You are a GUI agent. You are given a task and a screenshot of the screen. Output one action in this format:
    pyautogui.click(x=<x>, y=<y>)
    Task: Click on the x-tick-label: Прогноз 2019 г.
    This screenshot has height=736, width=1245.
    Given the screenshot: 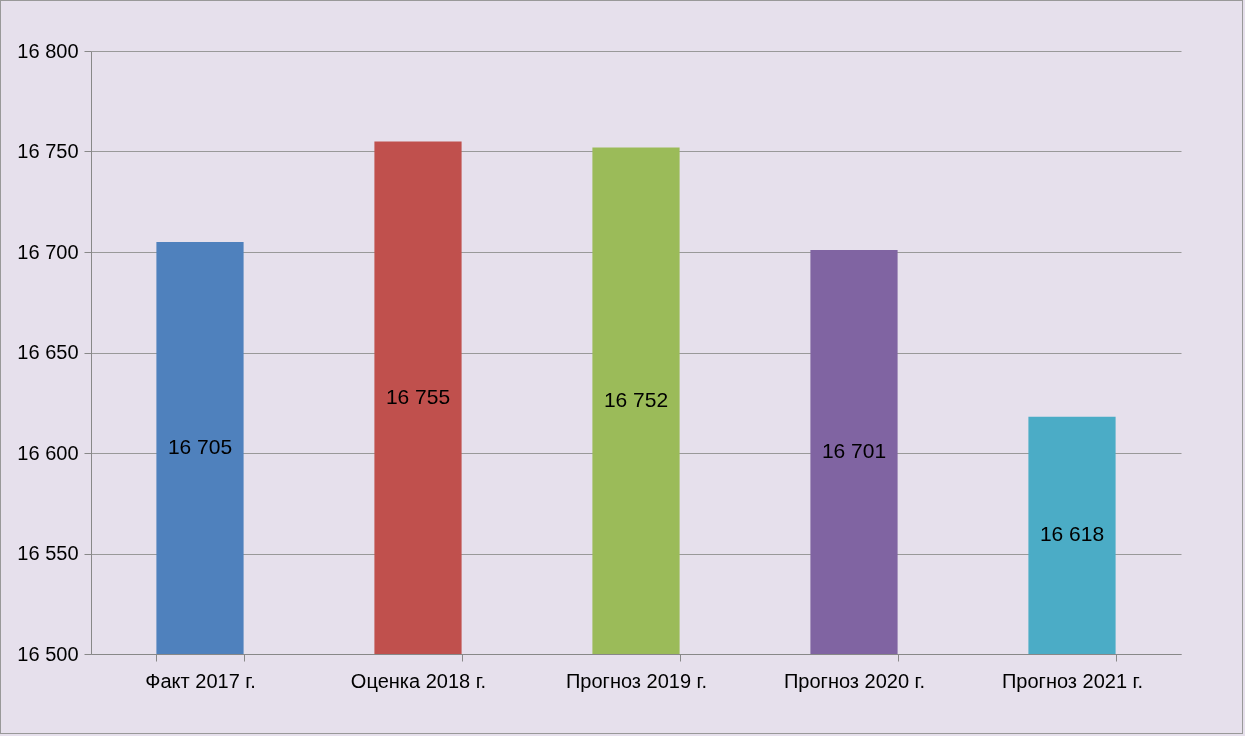 What is the action you would take?
    pyautogui.click(x=636, y=680)
    